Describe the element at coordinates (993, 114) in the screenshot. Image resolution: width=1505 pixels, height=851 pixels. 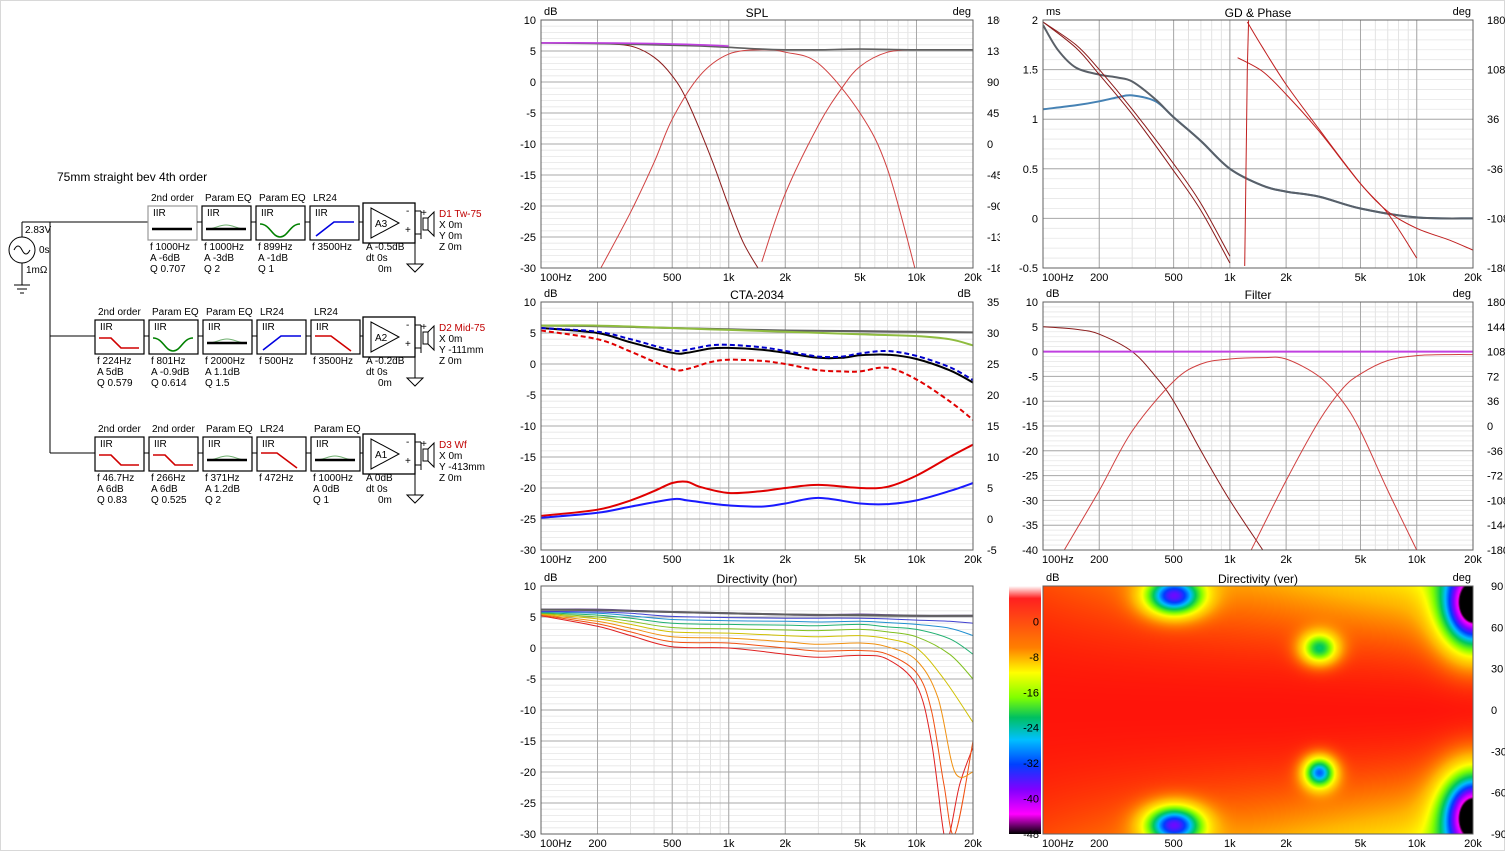
I see `y2-tick-label: 45` at that location.